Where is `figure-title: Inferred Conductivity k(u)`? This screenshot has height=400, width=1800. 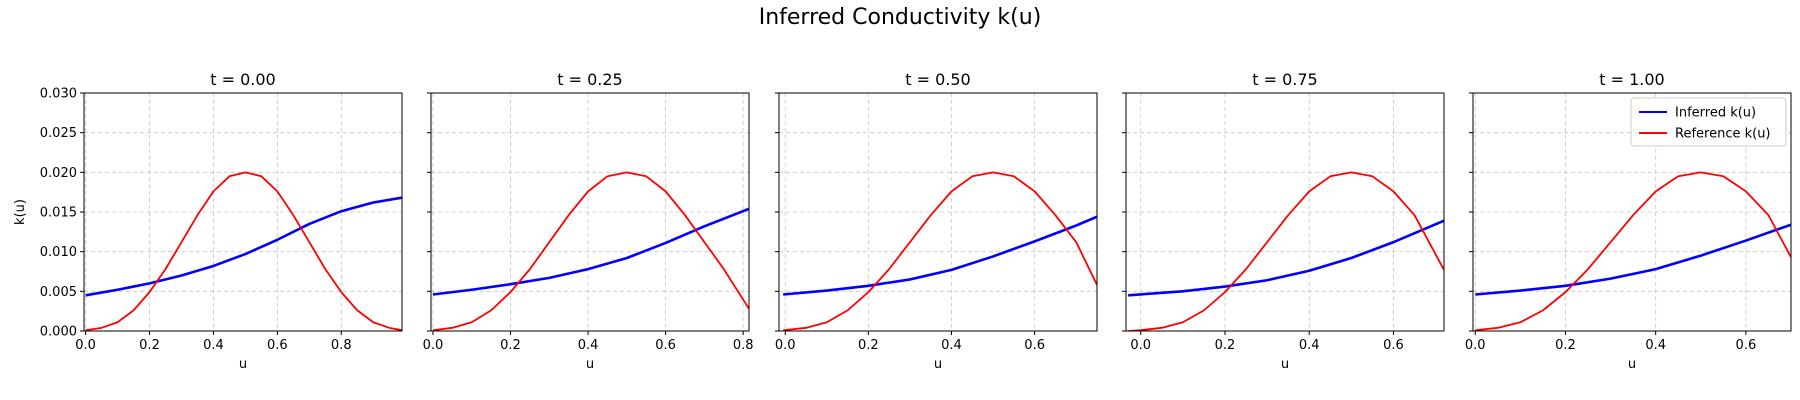
figure-title: Inferred Conductivity k(u) is located at coordinates (900, 17).